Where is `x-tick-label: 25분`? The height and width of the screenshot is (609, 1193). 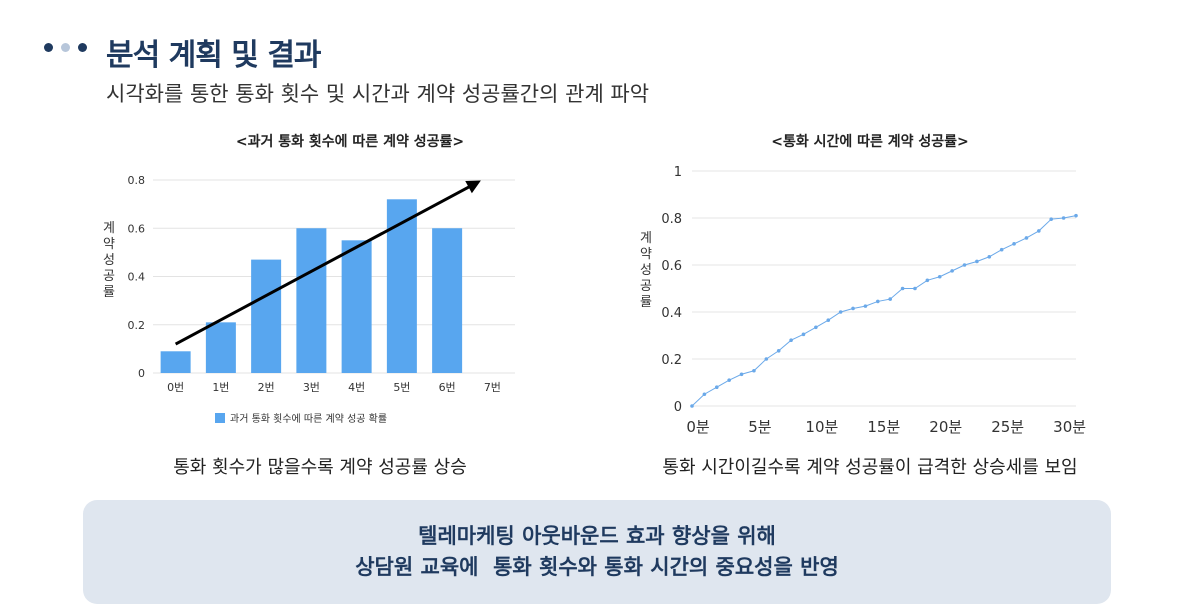 x-tick-label: 25분 is located at coordinates (1007, 427).